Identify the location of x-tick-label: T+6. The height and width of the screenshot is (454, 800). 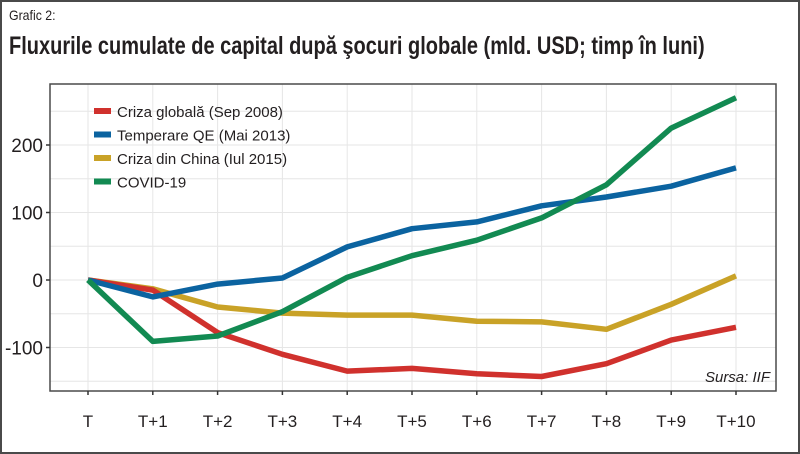
(477, 421).